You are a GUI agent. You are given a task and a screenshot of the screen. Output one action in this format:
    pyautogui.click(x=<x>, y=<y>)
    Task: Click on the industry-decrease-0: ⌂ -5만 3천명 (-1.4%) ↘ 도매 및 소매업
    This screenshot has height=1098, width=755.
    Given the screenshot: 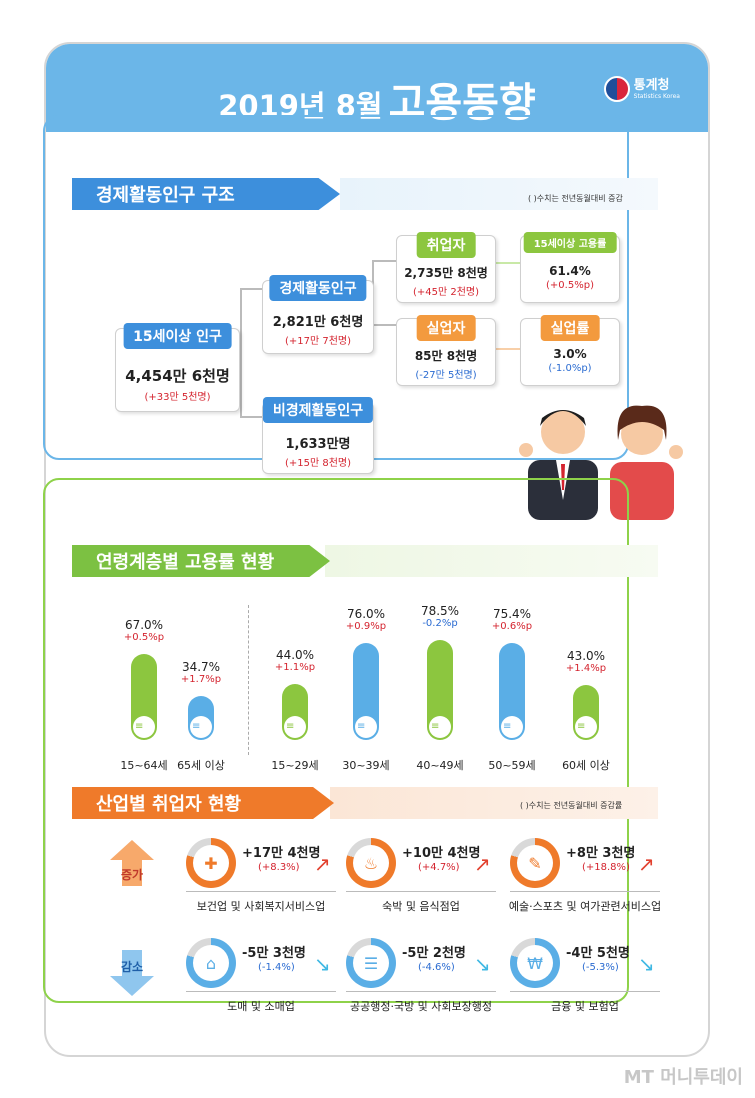 What is the action you would take?
    pyautogui.click(x=261, y=975)
    